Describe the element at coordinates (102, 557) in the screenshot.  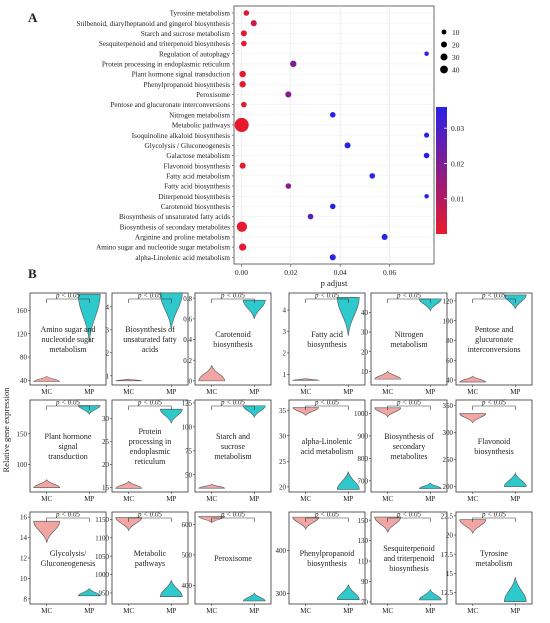
I see `y-tick-label: 1050` at that location.